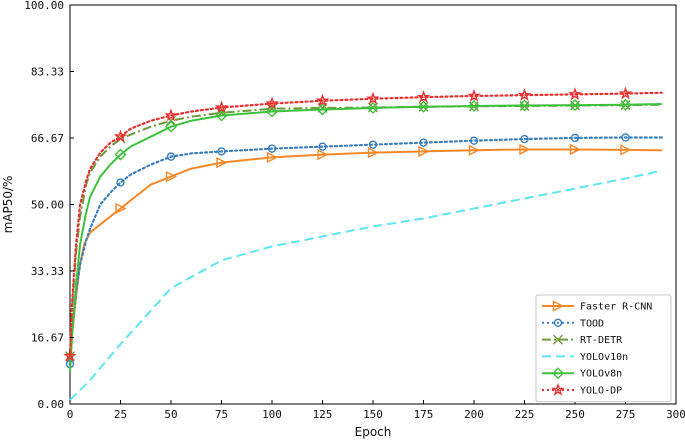  Describe the element at coordinates (70, 414) in the screenshot. I see `x-tick-label: 0` at that location.